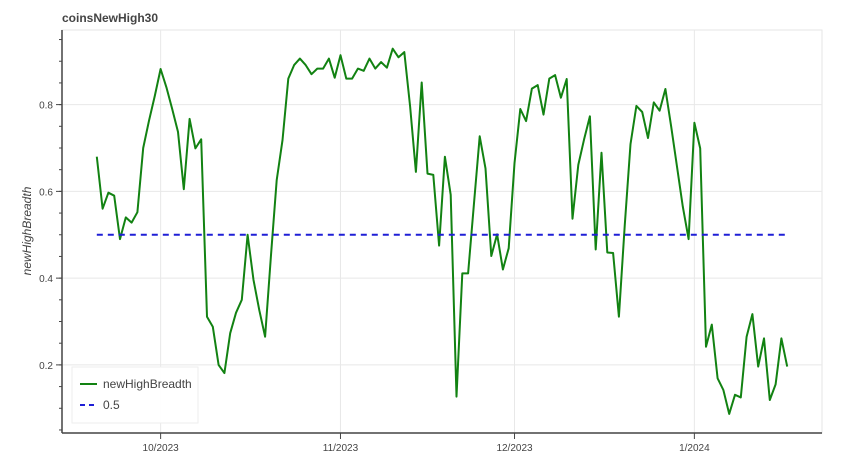 The width and height of the screenshot is (859, 469). Describe the element at coordinates (46, 279) in the screenshot. I see `y-tick-label: 0.4` at that location.